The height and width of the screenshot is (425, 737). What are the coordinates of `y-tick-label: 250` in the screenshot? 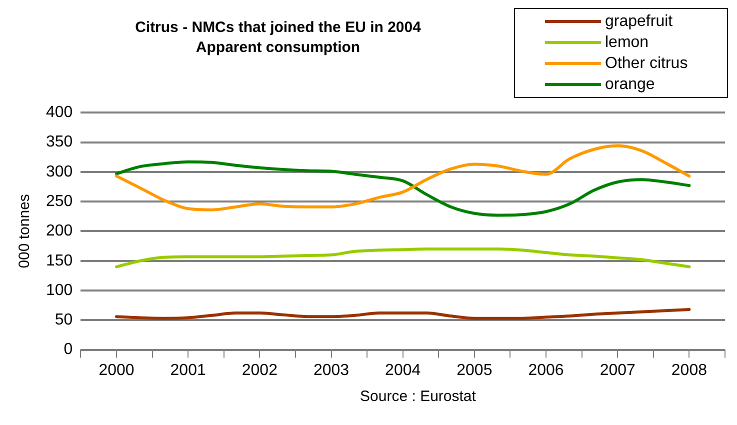 It's located at (59, 201).